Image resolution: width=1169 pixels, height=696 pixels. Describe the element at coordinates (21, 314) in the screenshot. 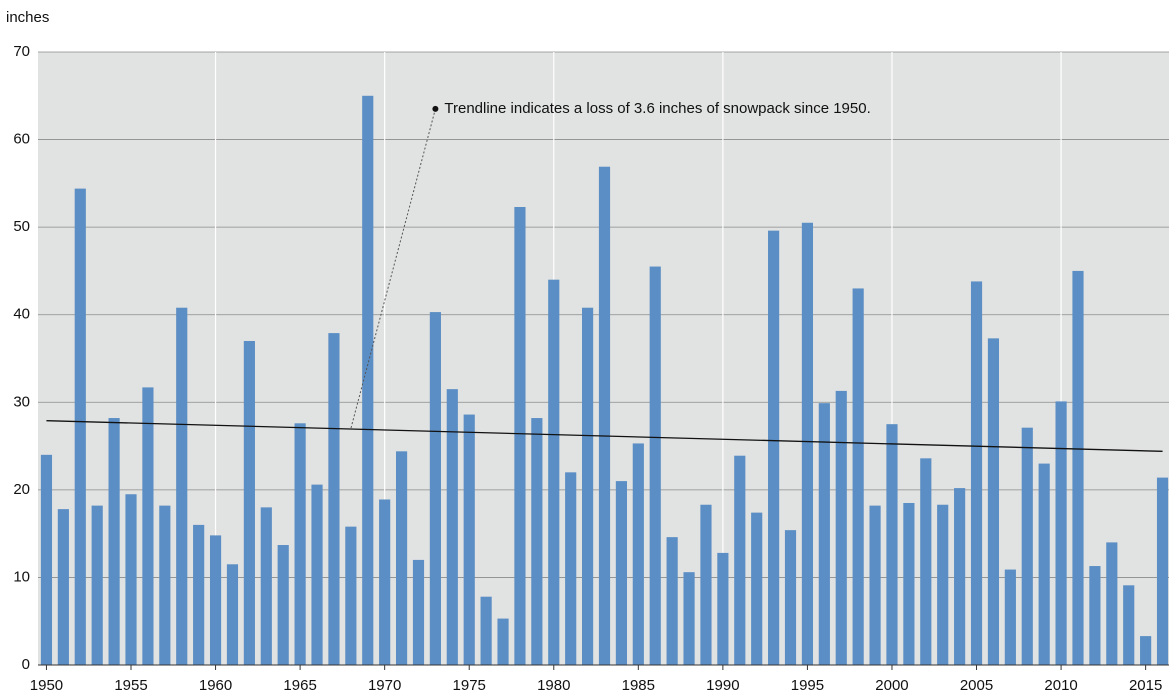

I see `y-tick-label: 40` at that location.